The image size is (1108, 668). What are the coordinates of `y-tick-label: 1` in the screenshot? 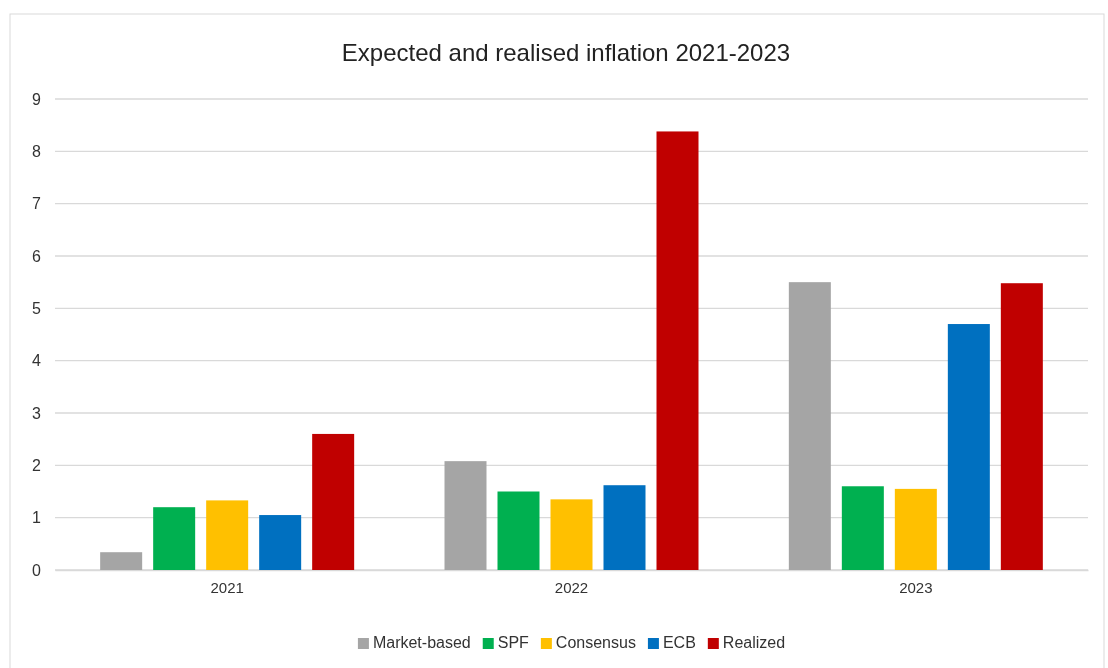 It's located at (37, 518).